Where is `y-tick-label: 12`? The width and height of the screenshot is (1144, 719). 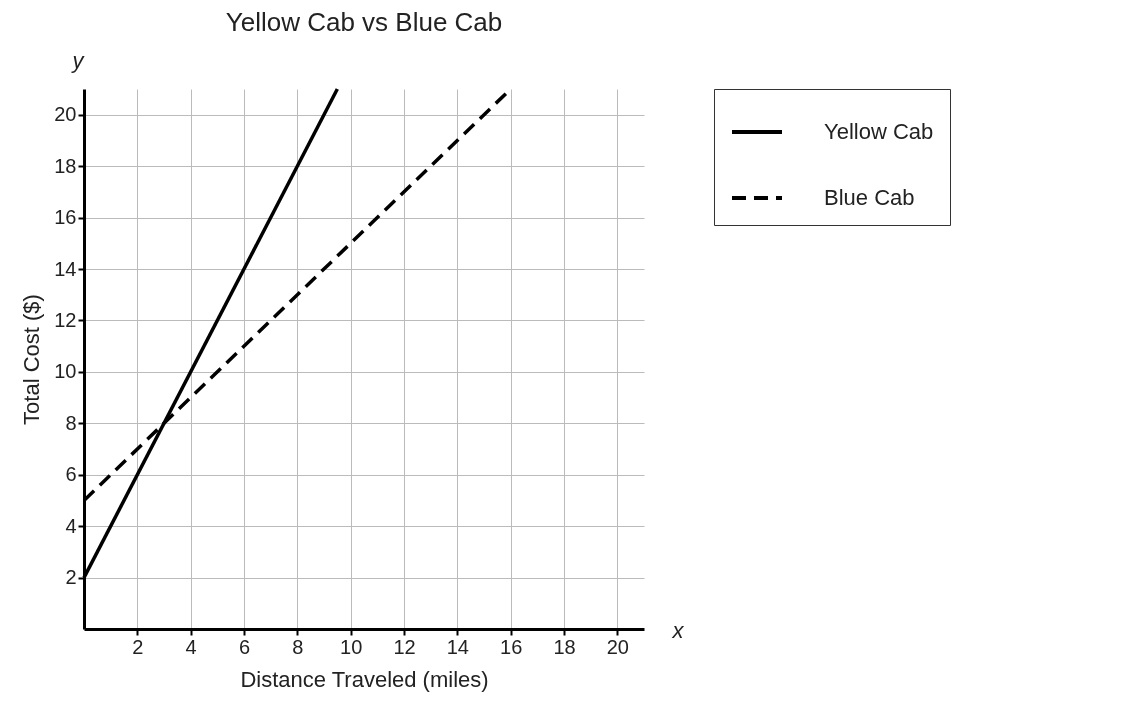
y-tick-label: 12 is located at coordinates (65, 319).